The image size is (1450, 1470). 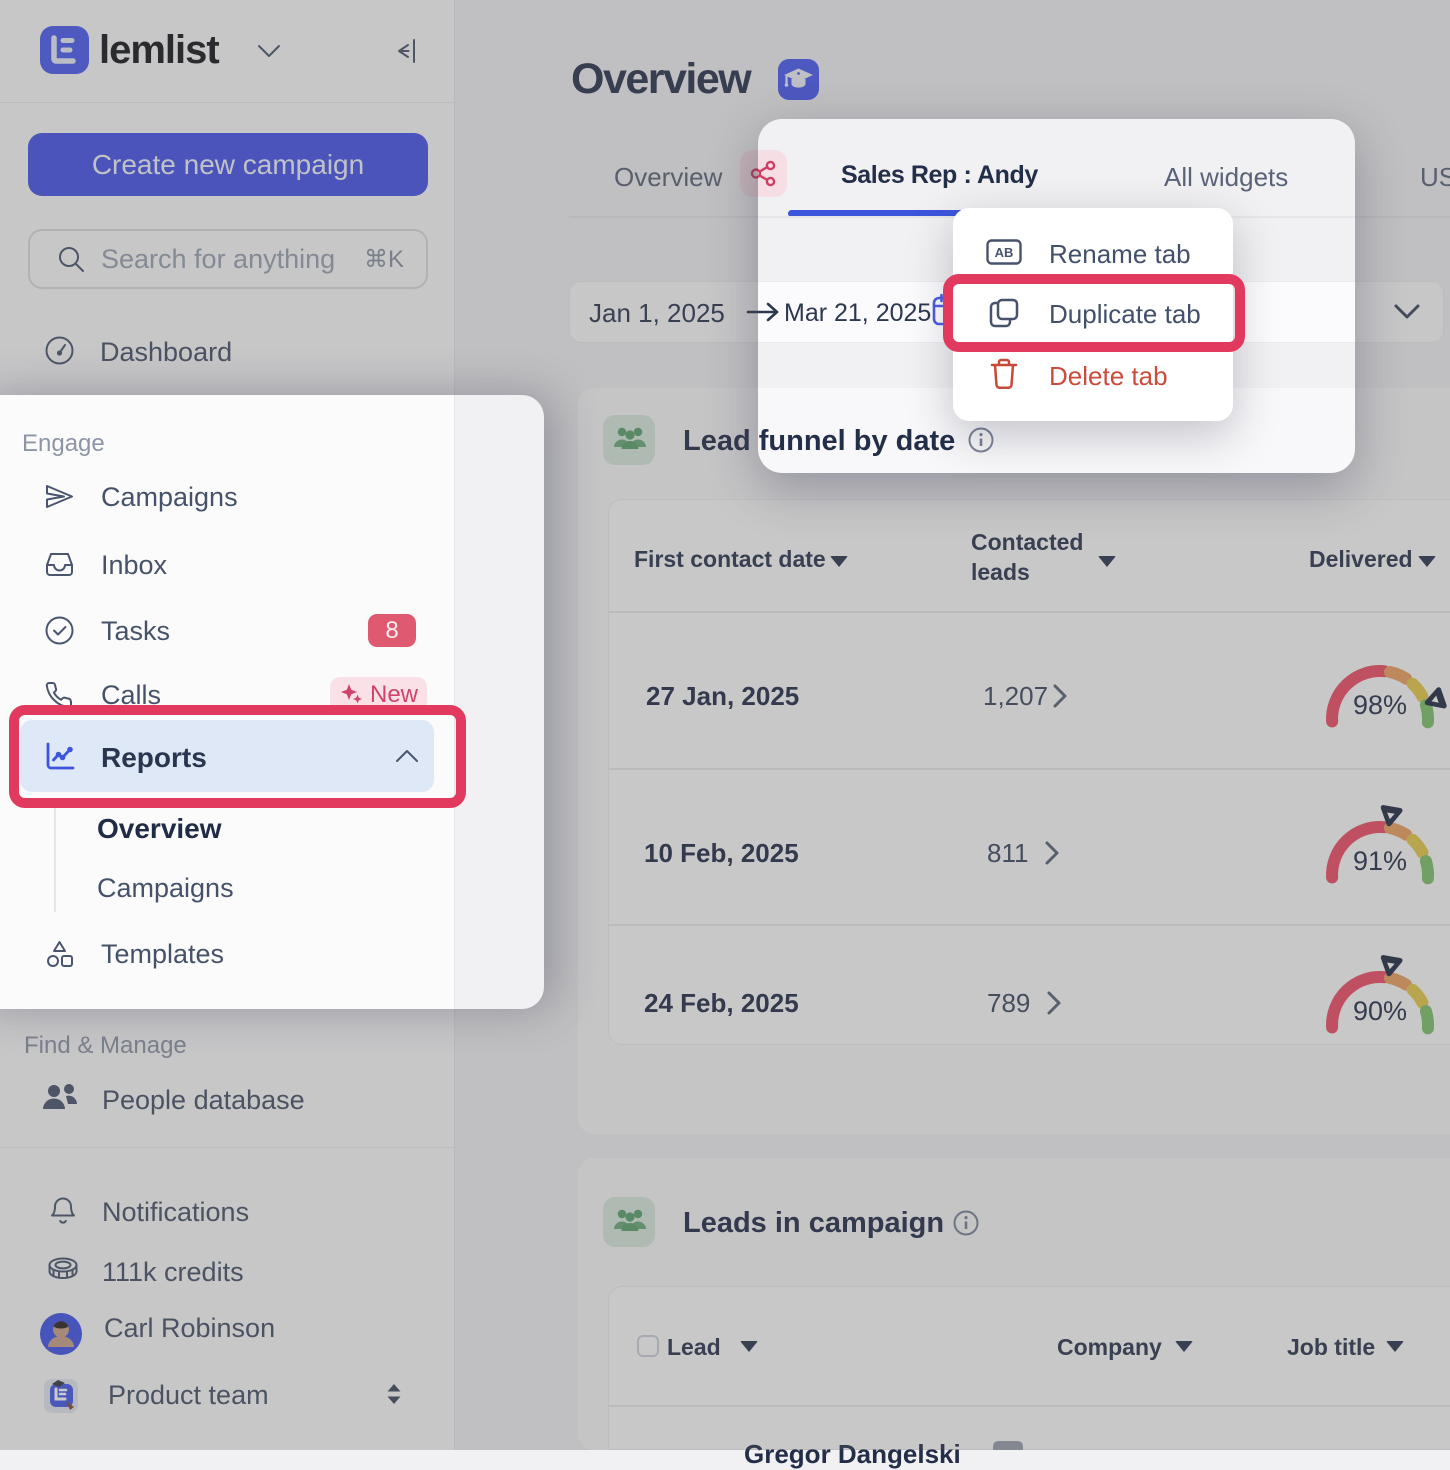 I want to click on svg-text: AB, so click(x=1004, y=252).